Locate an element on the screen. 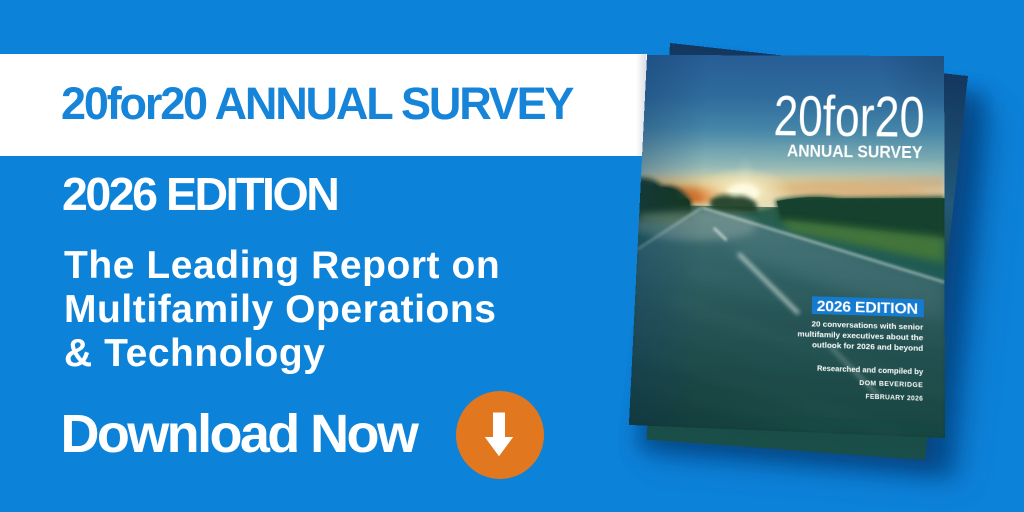 The width and height of the screenshot is (1024, 512). svg-text: 20for20 is located at coordinates (849, 118).